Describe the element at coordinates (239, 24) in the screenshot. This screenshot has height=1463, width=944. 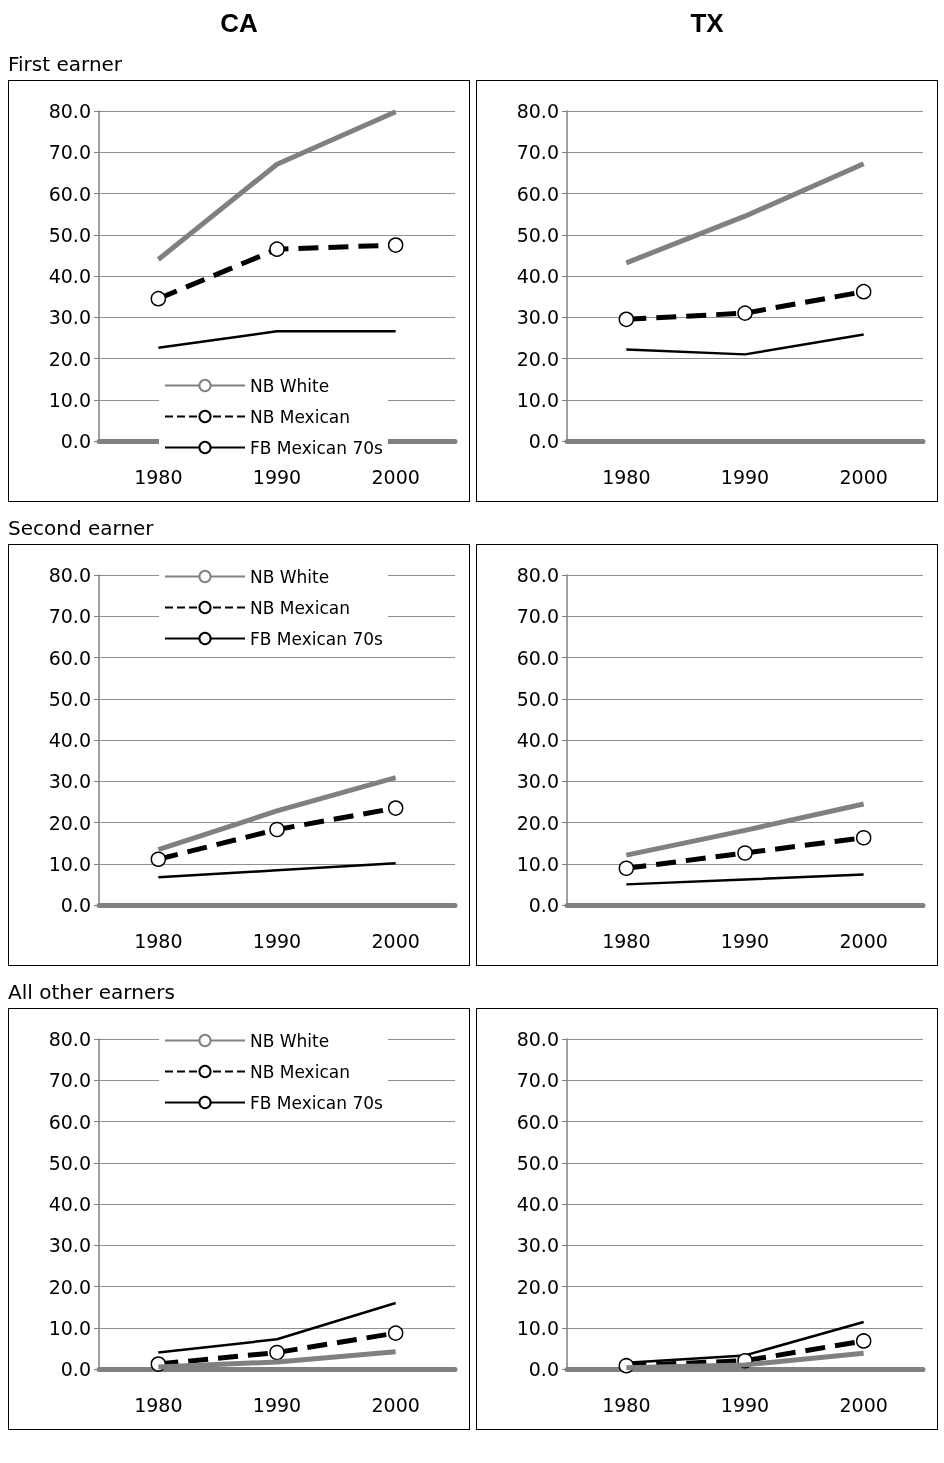
I see `chart-title: CA` at that location.